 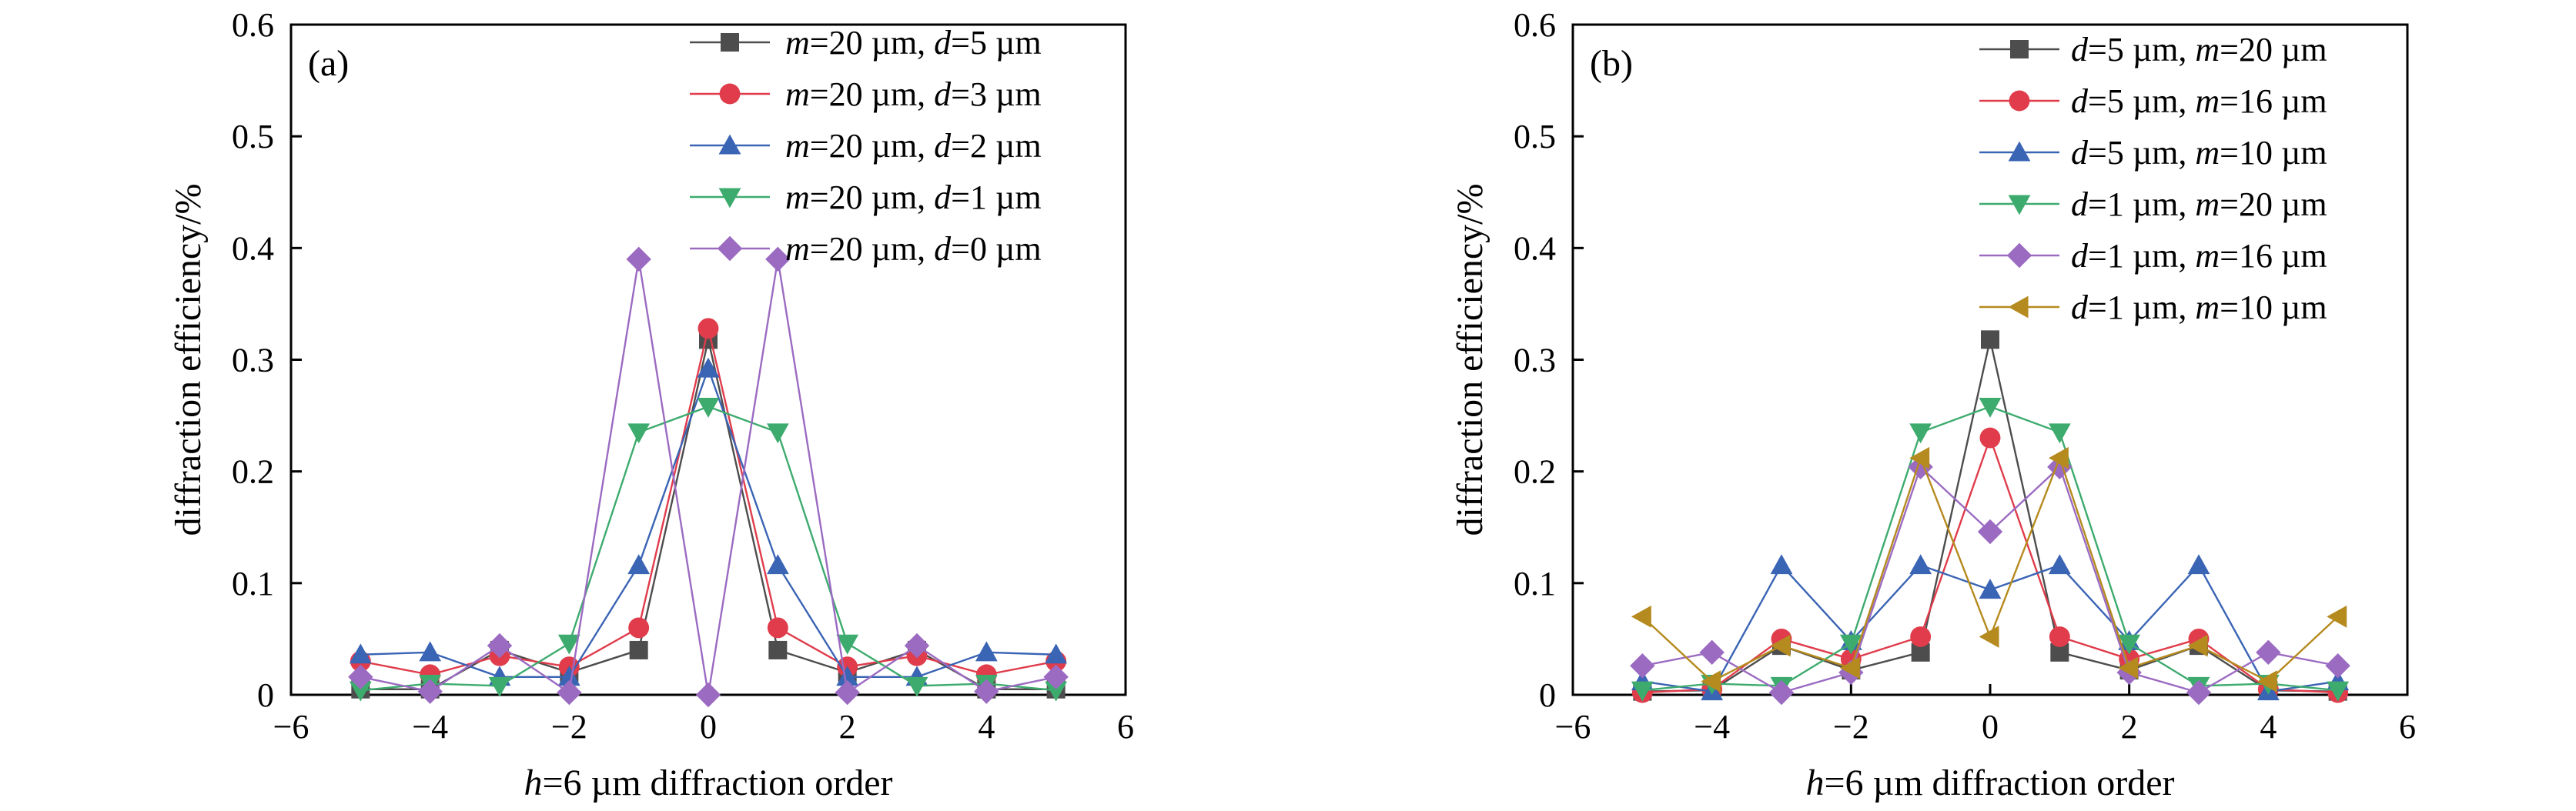 I want to click on legend-entry: d=5 µm, m=16 µm, so click(x=2153, y=101).